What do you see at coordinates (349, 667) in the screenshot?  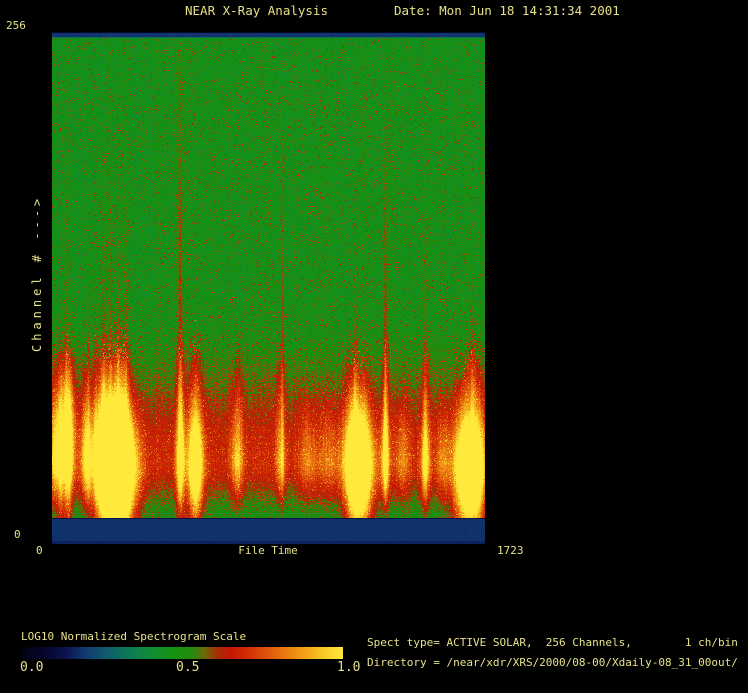 I see `colorbar-tick-max: 1.0` at bounding box center [349, 667].